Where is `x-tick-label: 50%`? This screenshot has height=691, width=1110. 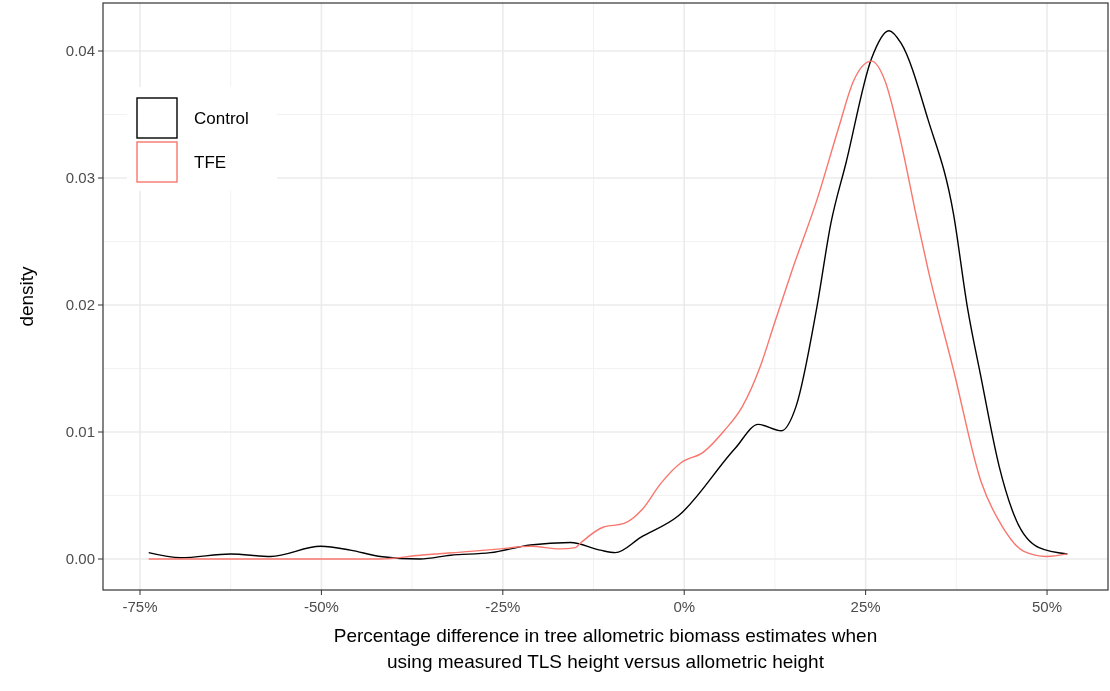
x-tick-label: 50% is located at coordinates (1047, 606).